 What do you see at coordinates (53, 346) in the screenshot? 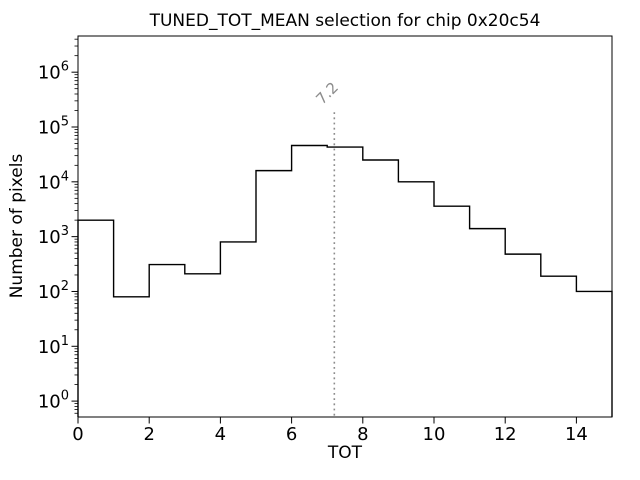
I see `y-tick-label: 10¹` at bounding box center [53, 346].